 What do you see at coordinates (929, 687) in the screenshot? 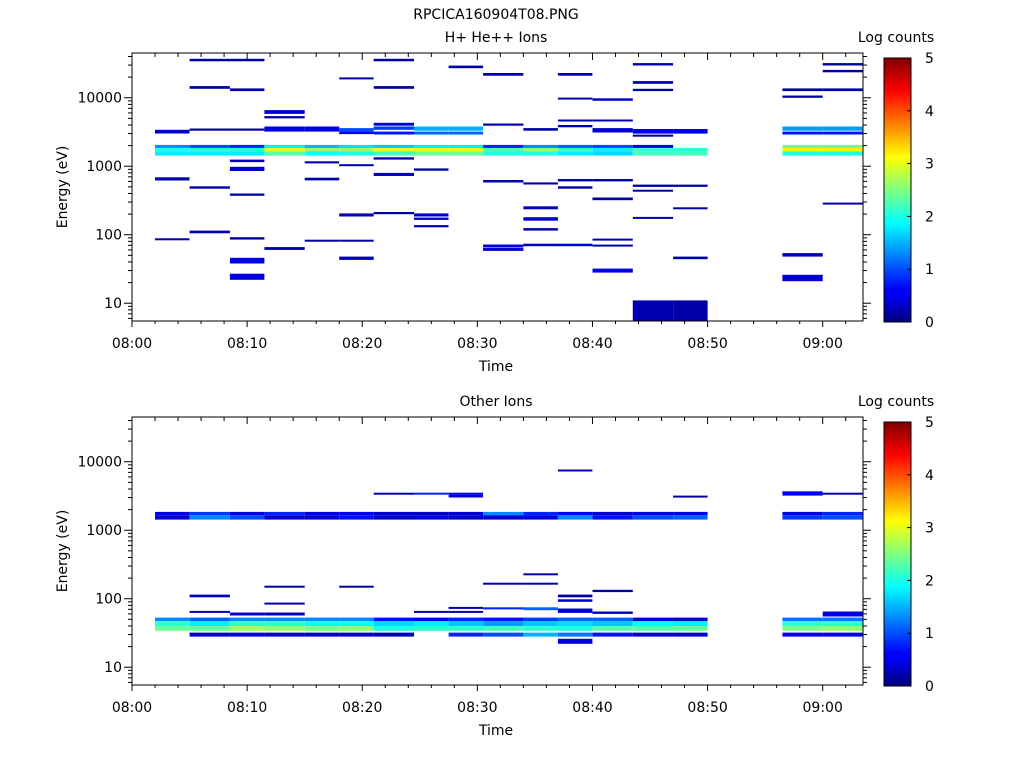
I see `colorbar-tick-label: 0` at bounding box center [929, 687].